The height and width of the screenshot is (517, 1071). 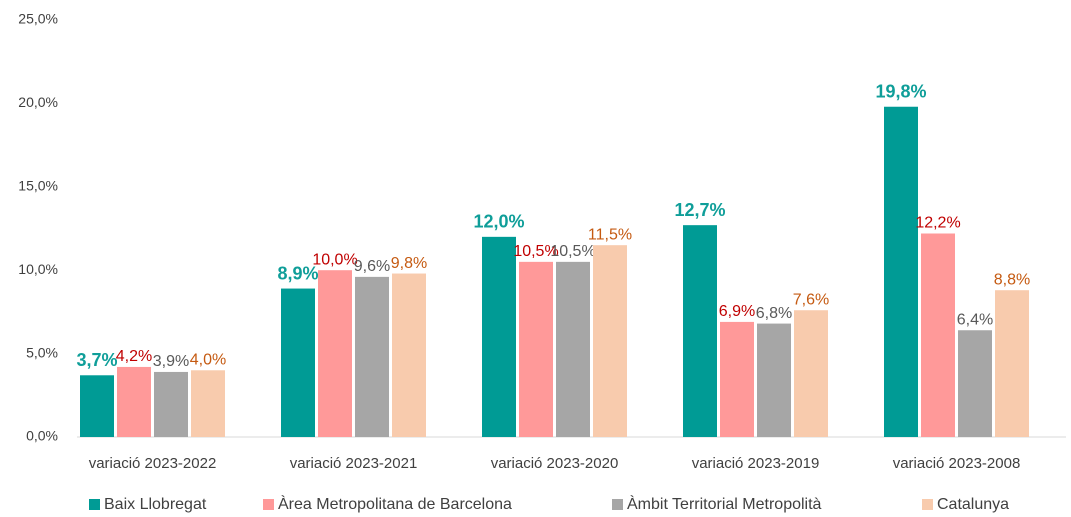 I want to click on value-label: 3,7%, so click(x=96, y=360).